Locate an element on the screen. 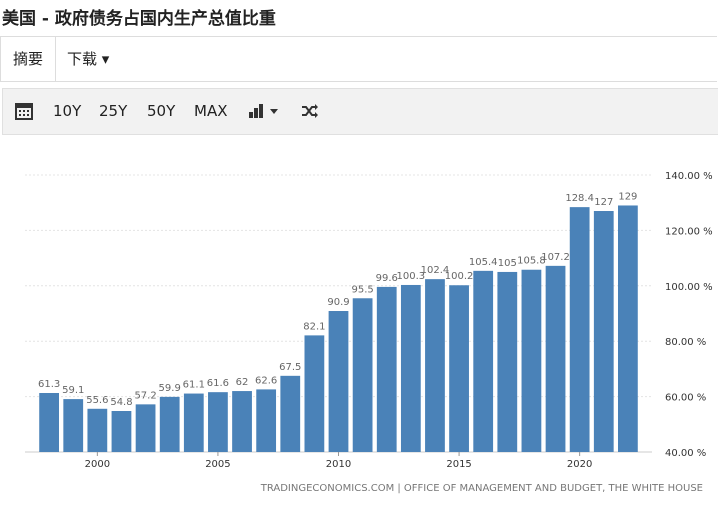 The height and width of the screenshot is (507, 718). data-label: 61.1 is located at coordinates (194, 385).